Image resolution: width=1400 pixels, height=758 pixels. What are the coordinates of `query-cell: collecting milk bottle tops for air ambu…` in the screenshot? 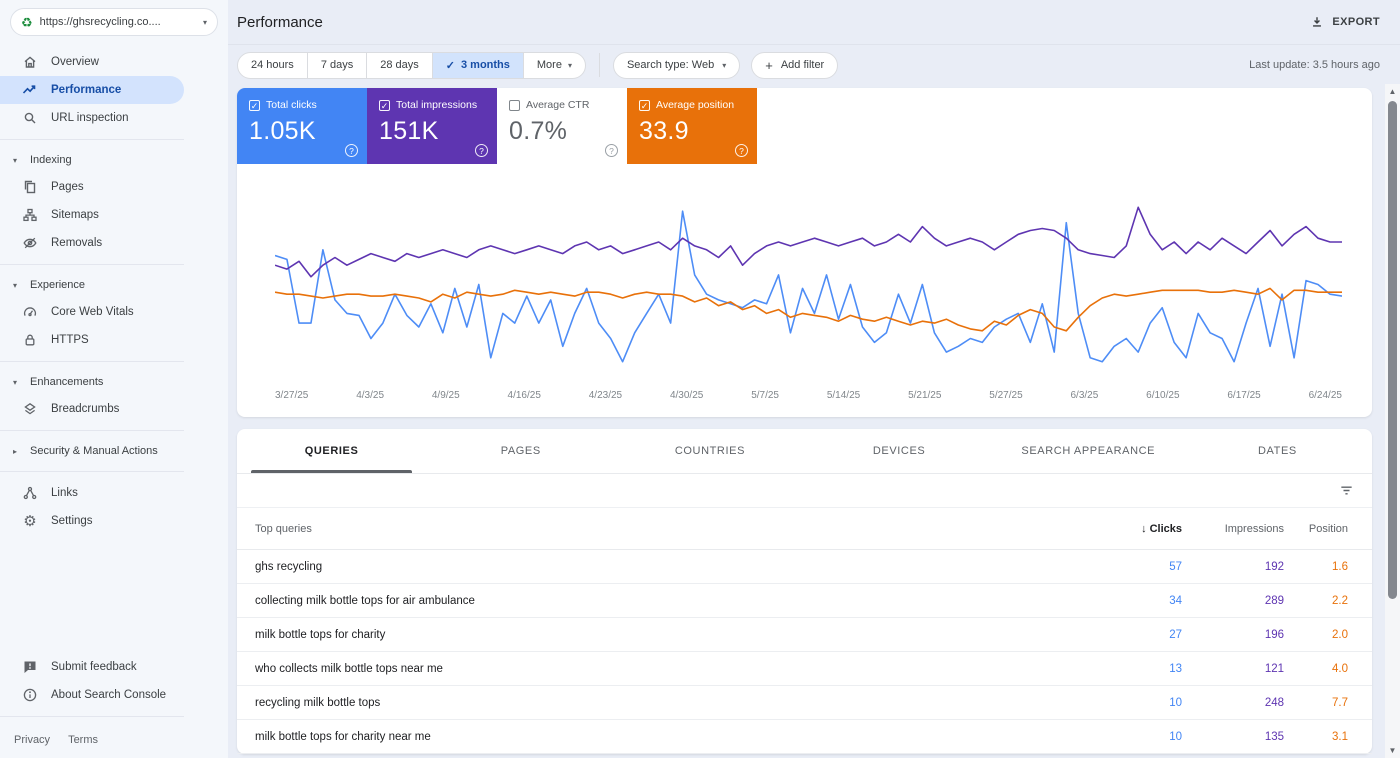 It's located at (365, 600).